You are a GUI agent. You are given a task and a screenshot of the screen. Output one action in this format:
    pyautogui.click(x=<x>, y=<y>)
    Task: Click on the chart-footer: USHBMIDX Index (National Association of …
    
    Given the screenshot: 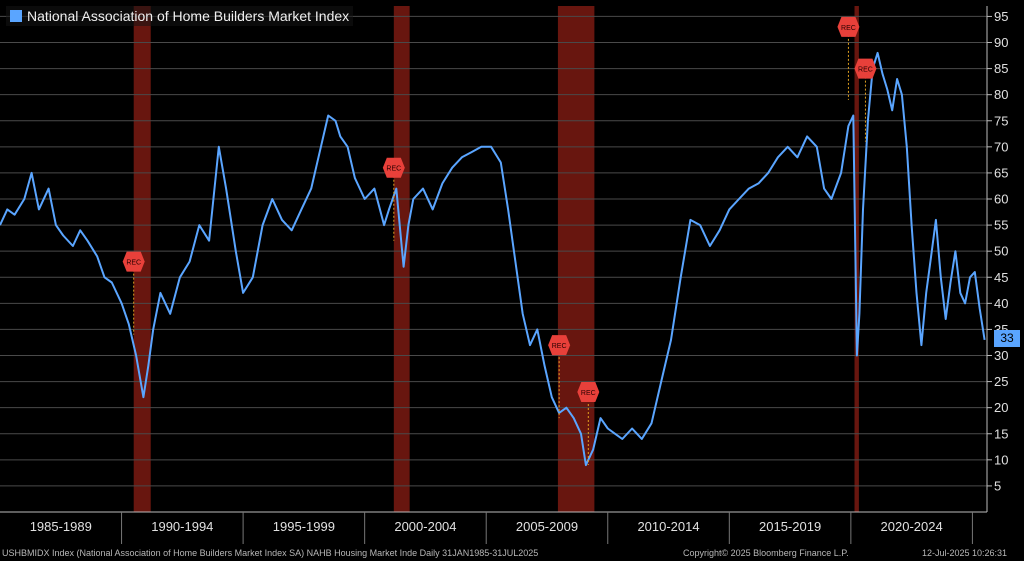 What is the action you would take?
    pyautogui.click(x=512, y=553)
    